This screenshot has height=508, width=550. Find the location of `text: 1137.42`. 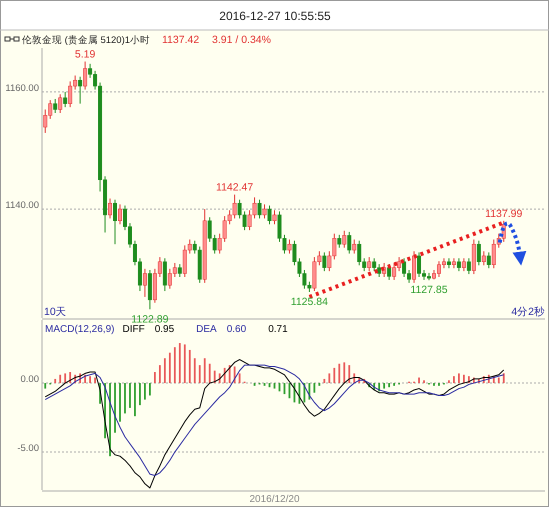

text: 1137.42 is located at coordinates (181, 40).